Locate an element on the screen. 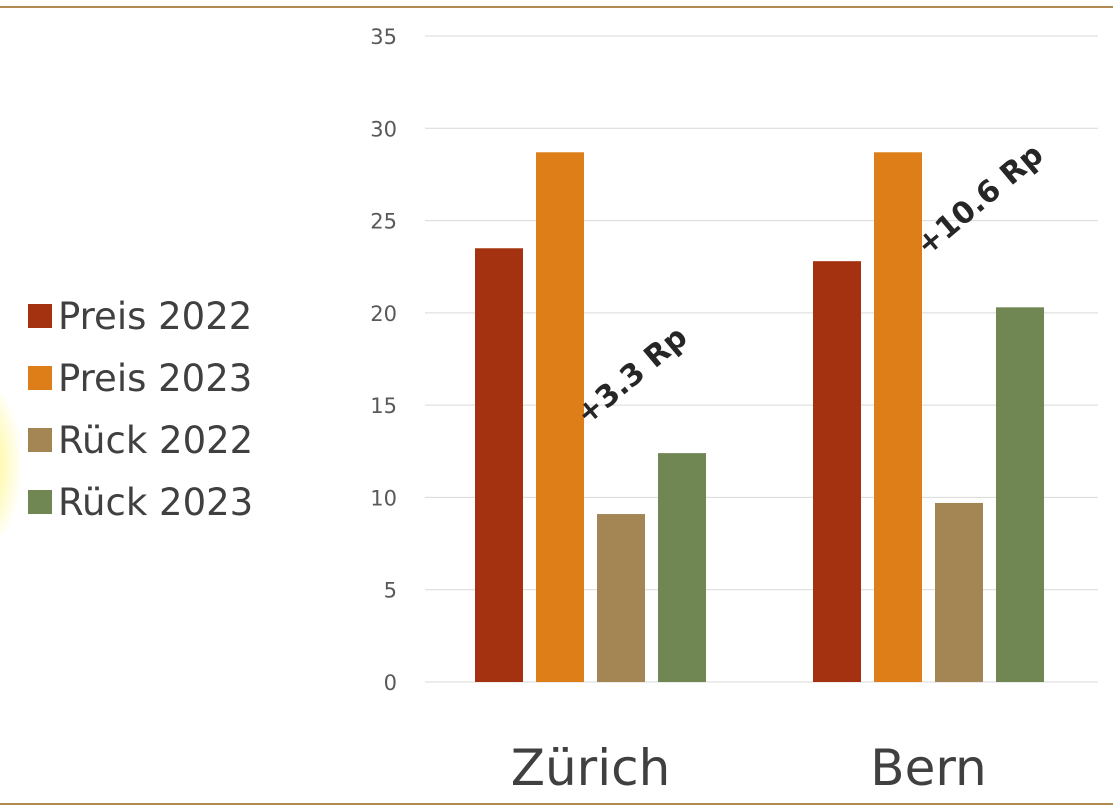 The image size is (1113, 811). legend-label: Preis 2023 is located at coordinates (155, 378).